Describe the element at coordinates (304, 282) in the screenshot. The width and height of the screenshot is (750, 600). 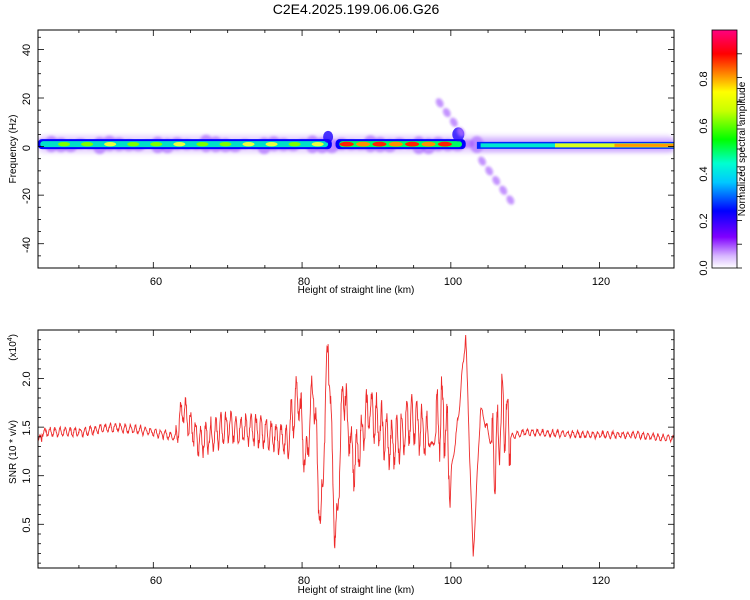
I see `spec-xtick-80: 80` at that location.